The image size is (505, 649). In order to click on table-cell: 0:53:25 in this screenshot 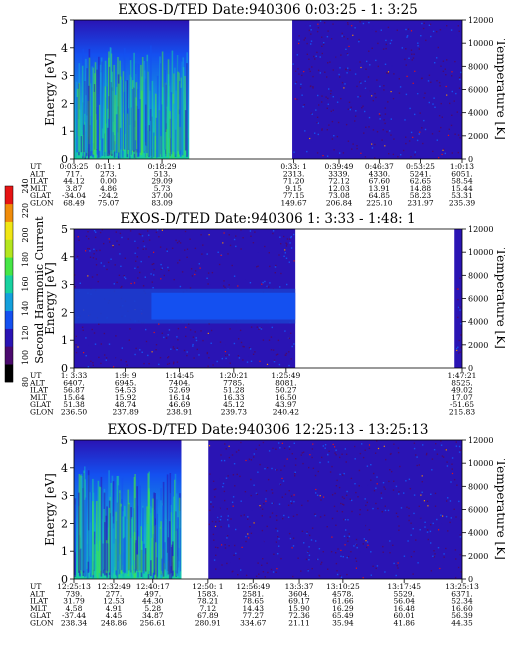, I will do `click(420, 166)`.